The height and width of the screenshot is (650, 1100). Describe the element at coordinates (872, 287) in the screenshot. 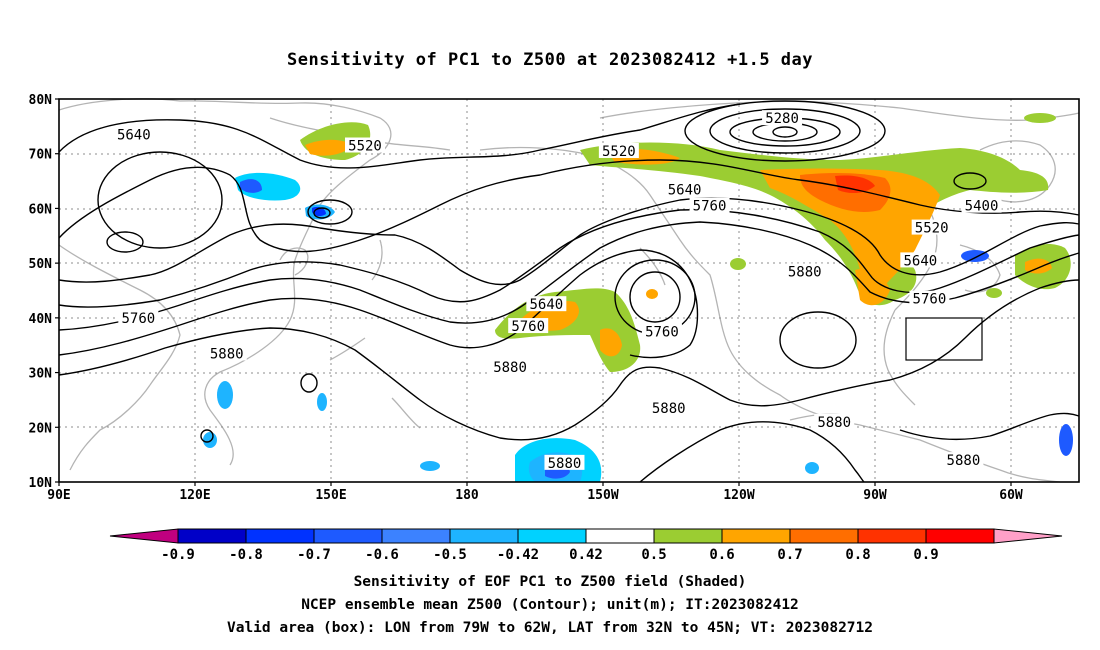

I see `shade-us-orange` at that location.